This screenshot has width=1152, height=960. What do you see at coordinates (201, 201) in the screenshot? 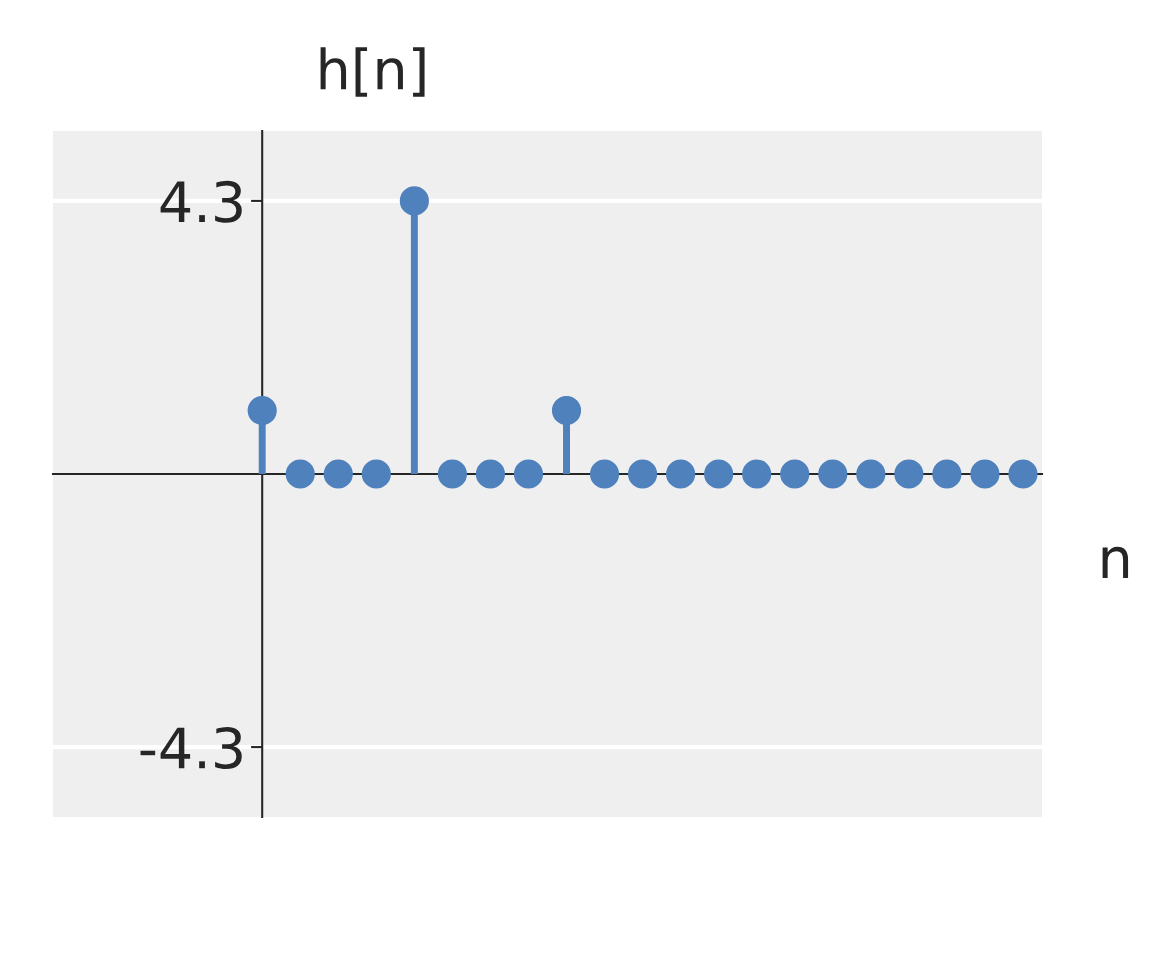
I see `y-tick-label: 4.3` at bounding box center [201, 201].